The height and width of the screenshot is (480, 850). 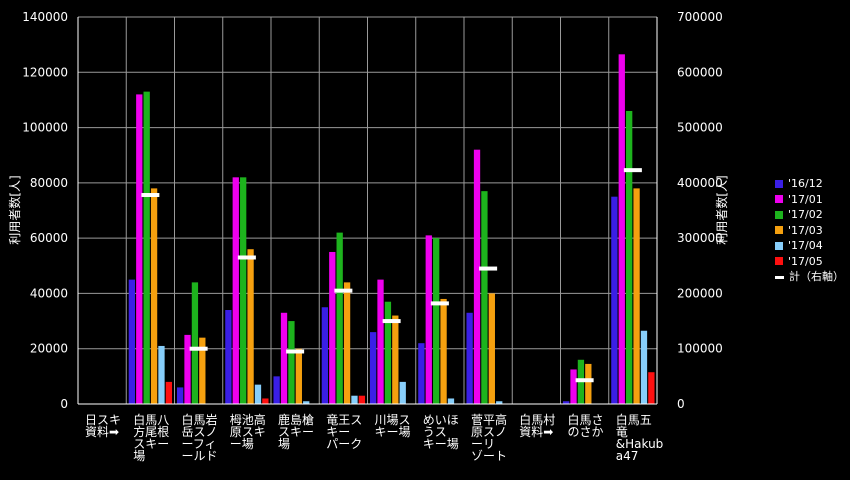 What do you see at coordinates (721, 209) in the screenshot?
I see `y-axis-label-right: 利用者数[人]` at bounding box center [721, 209].